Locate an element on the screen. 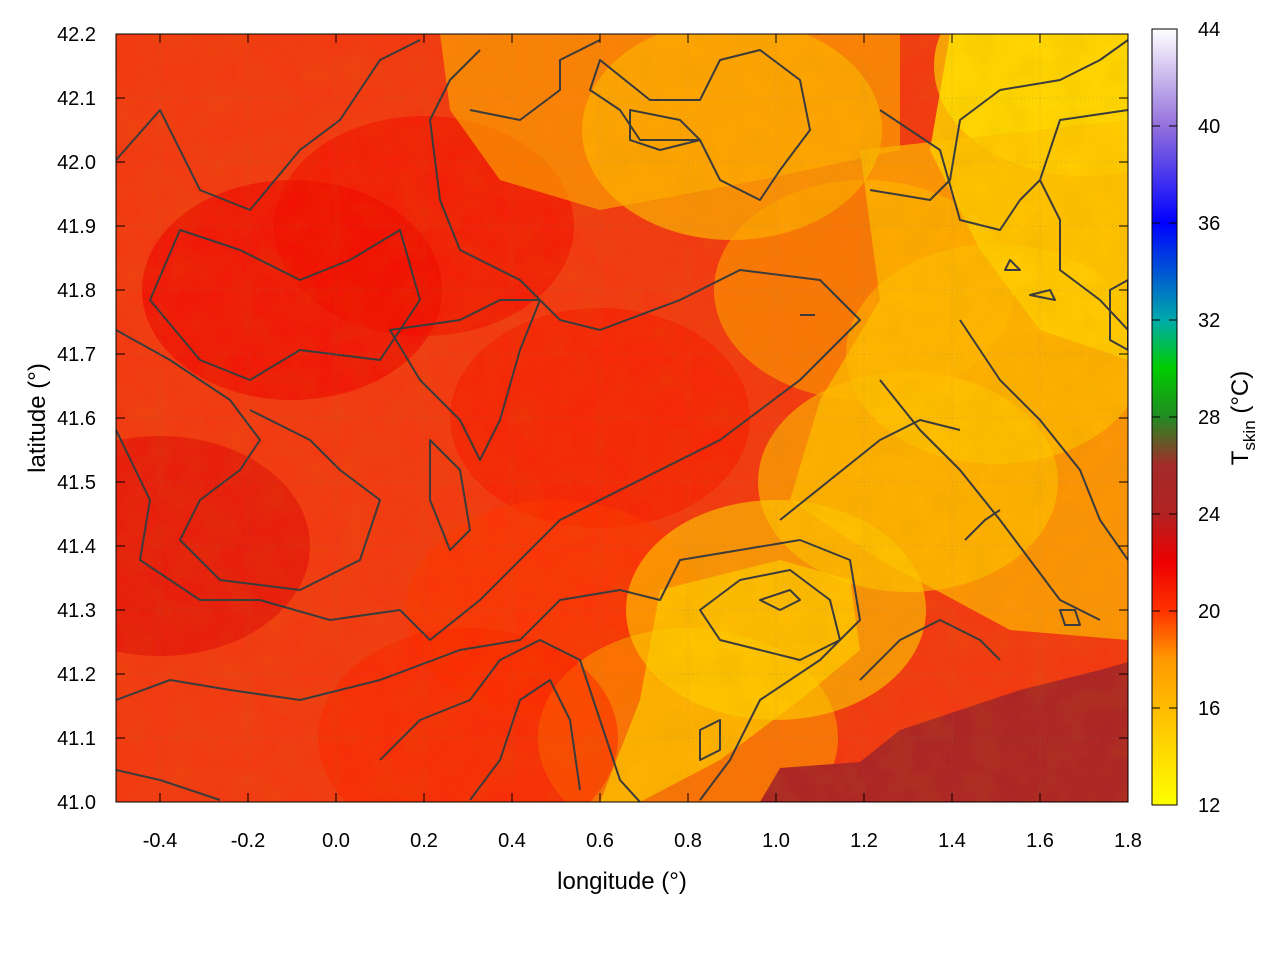 This screenshot has width=1280, height=960. x-tick-label: 1.0 is located at coordinates (776, 841).